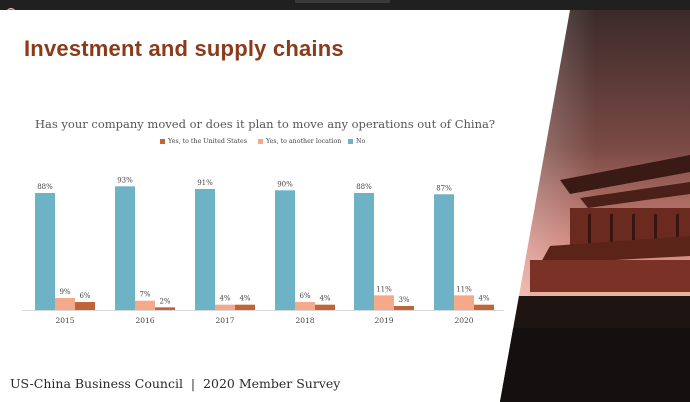 This screenshot has width=690, height=402. What do you see at coordinates (483, 299) in the screenshot?
I see `data-label-2020-series-0: 4%` at bounding box center [483, 299].